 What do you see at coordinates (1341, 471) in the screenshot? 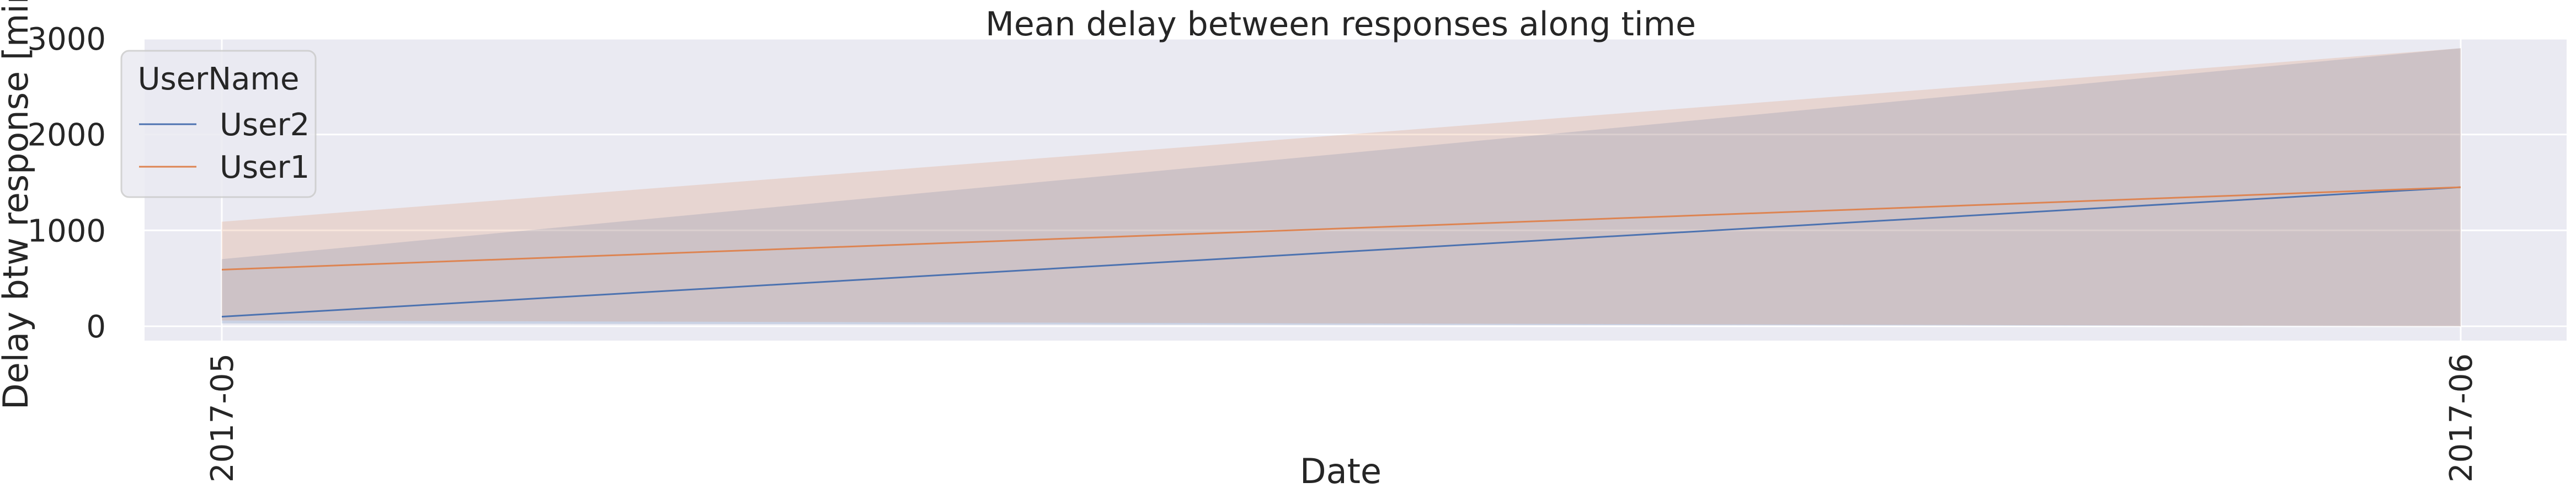
I see `x-axis-label: Date` at bounding box center [1341, 471].